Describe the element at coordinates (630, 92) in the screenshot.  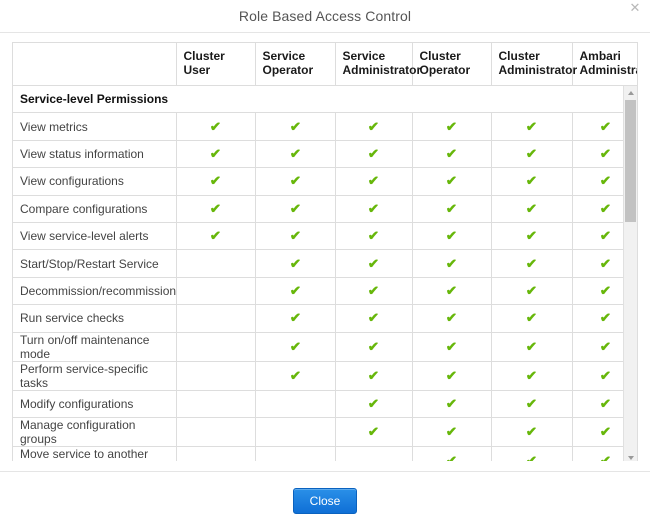
I see `scroll-up-arrow-icon` at that location.